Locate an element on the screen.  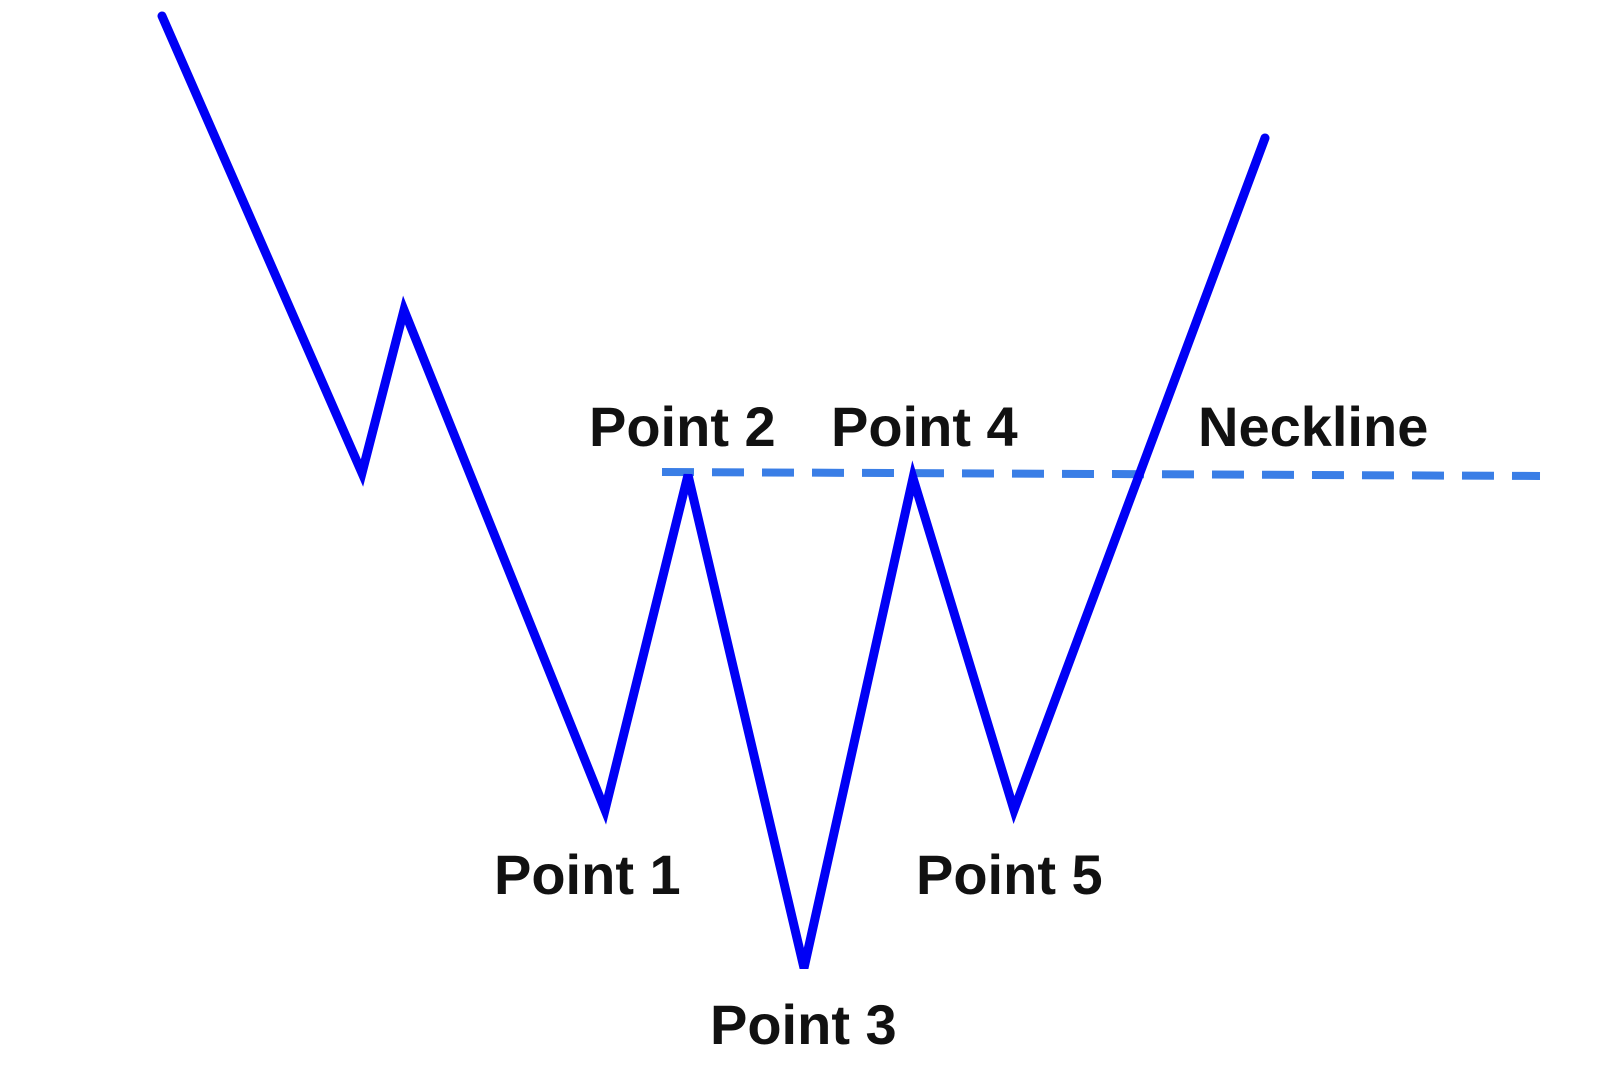
neckline-dashed-line is located at coordinates (1101, 474).